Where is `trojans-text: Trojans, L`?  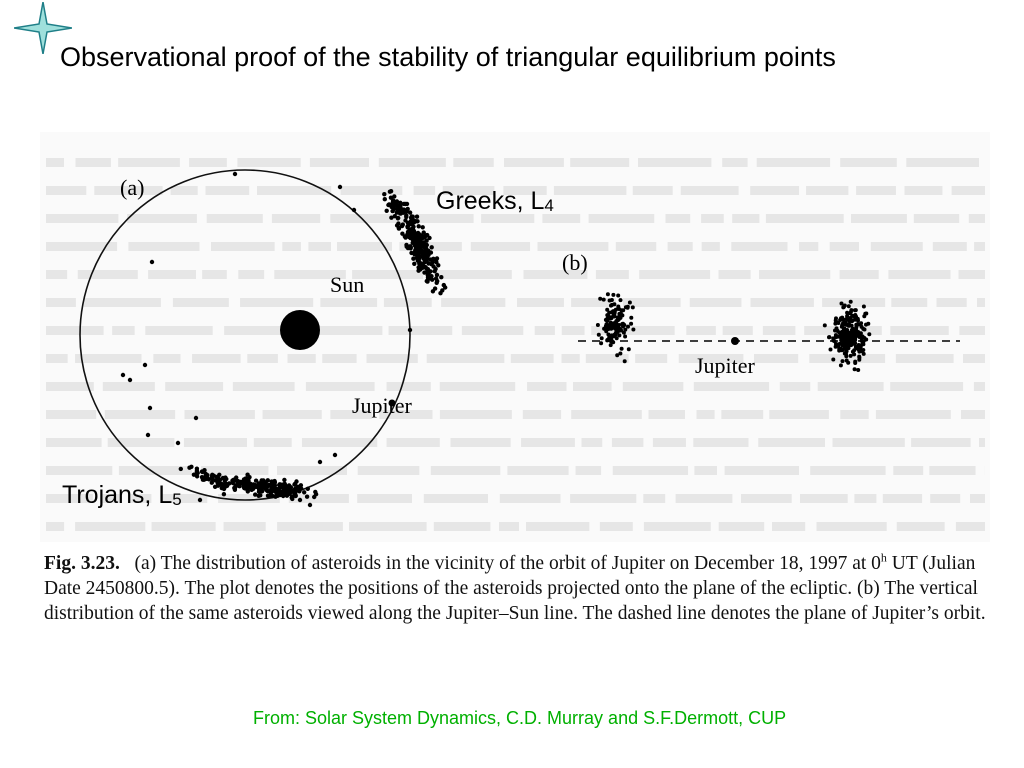
trojans-text: Trojans, L is located at coordinates (117, 495).